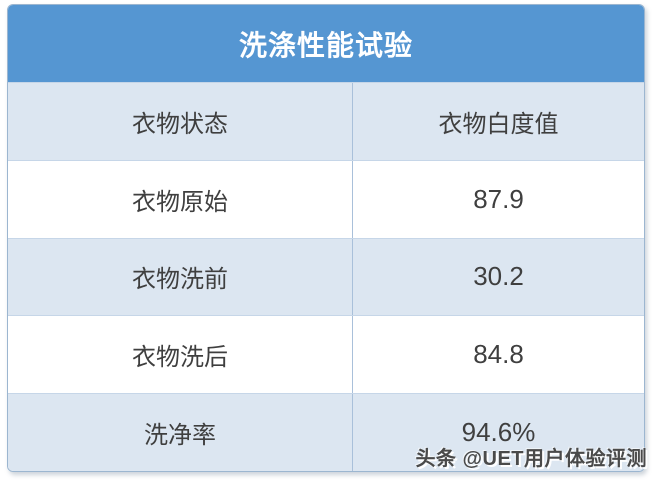  I want to click on row-value: 30.2, so click(498, 276).